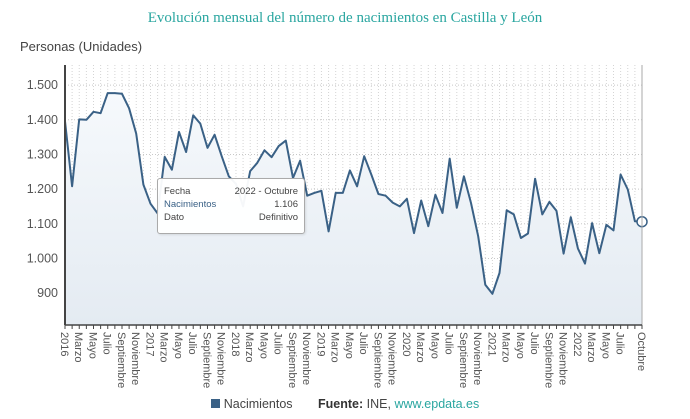  I want to click on x-tick-label: 2017, so click(149, 344).